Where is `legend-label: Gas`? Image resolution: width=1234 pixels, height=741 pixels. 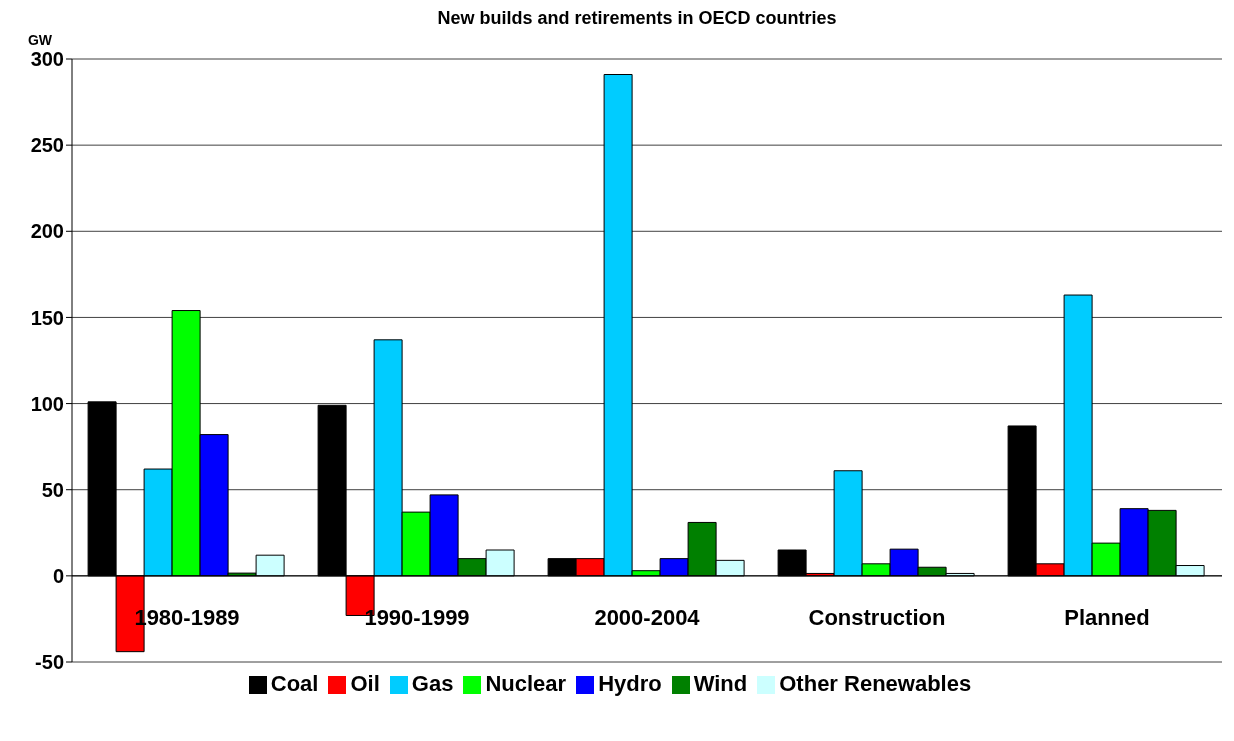
legend-label: Gas is located at coordinates (432, 683).